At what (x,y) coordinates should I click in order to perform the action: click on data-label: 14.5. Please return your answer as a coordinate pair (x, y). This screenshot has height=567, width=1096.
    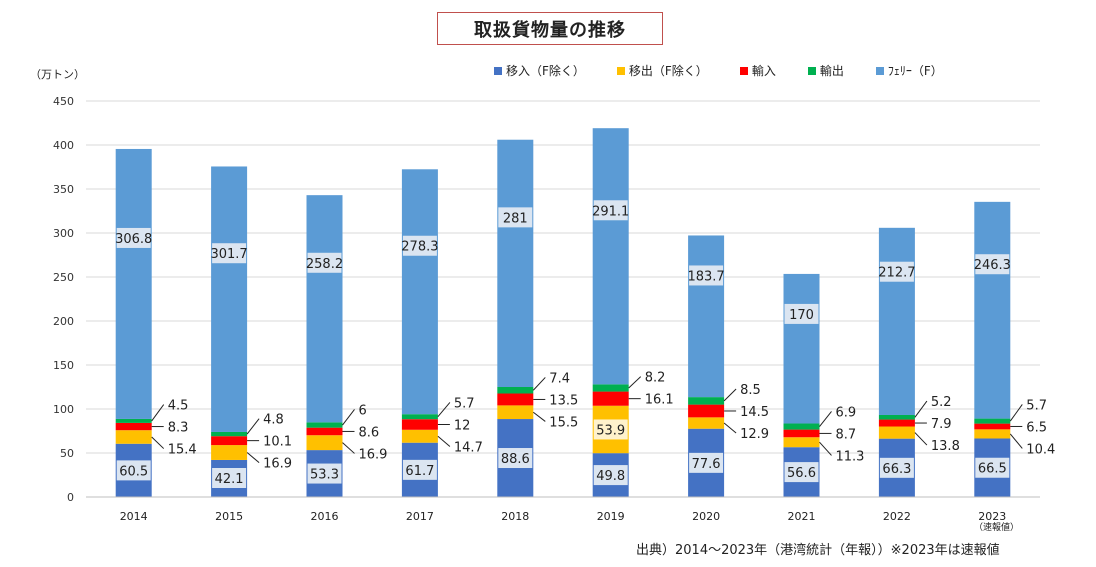
    Looking at the image, I should click on (754, 412).